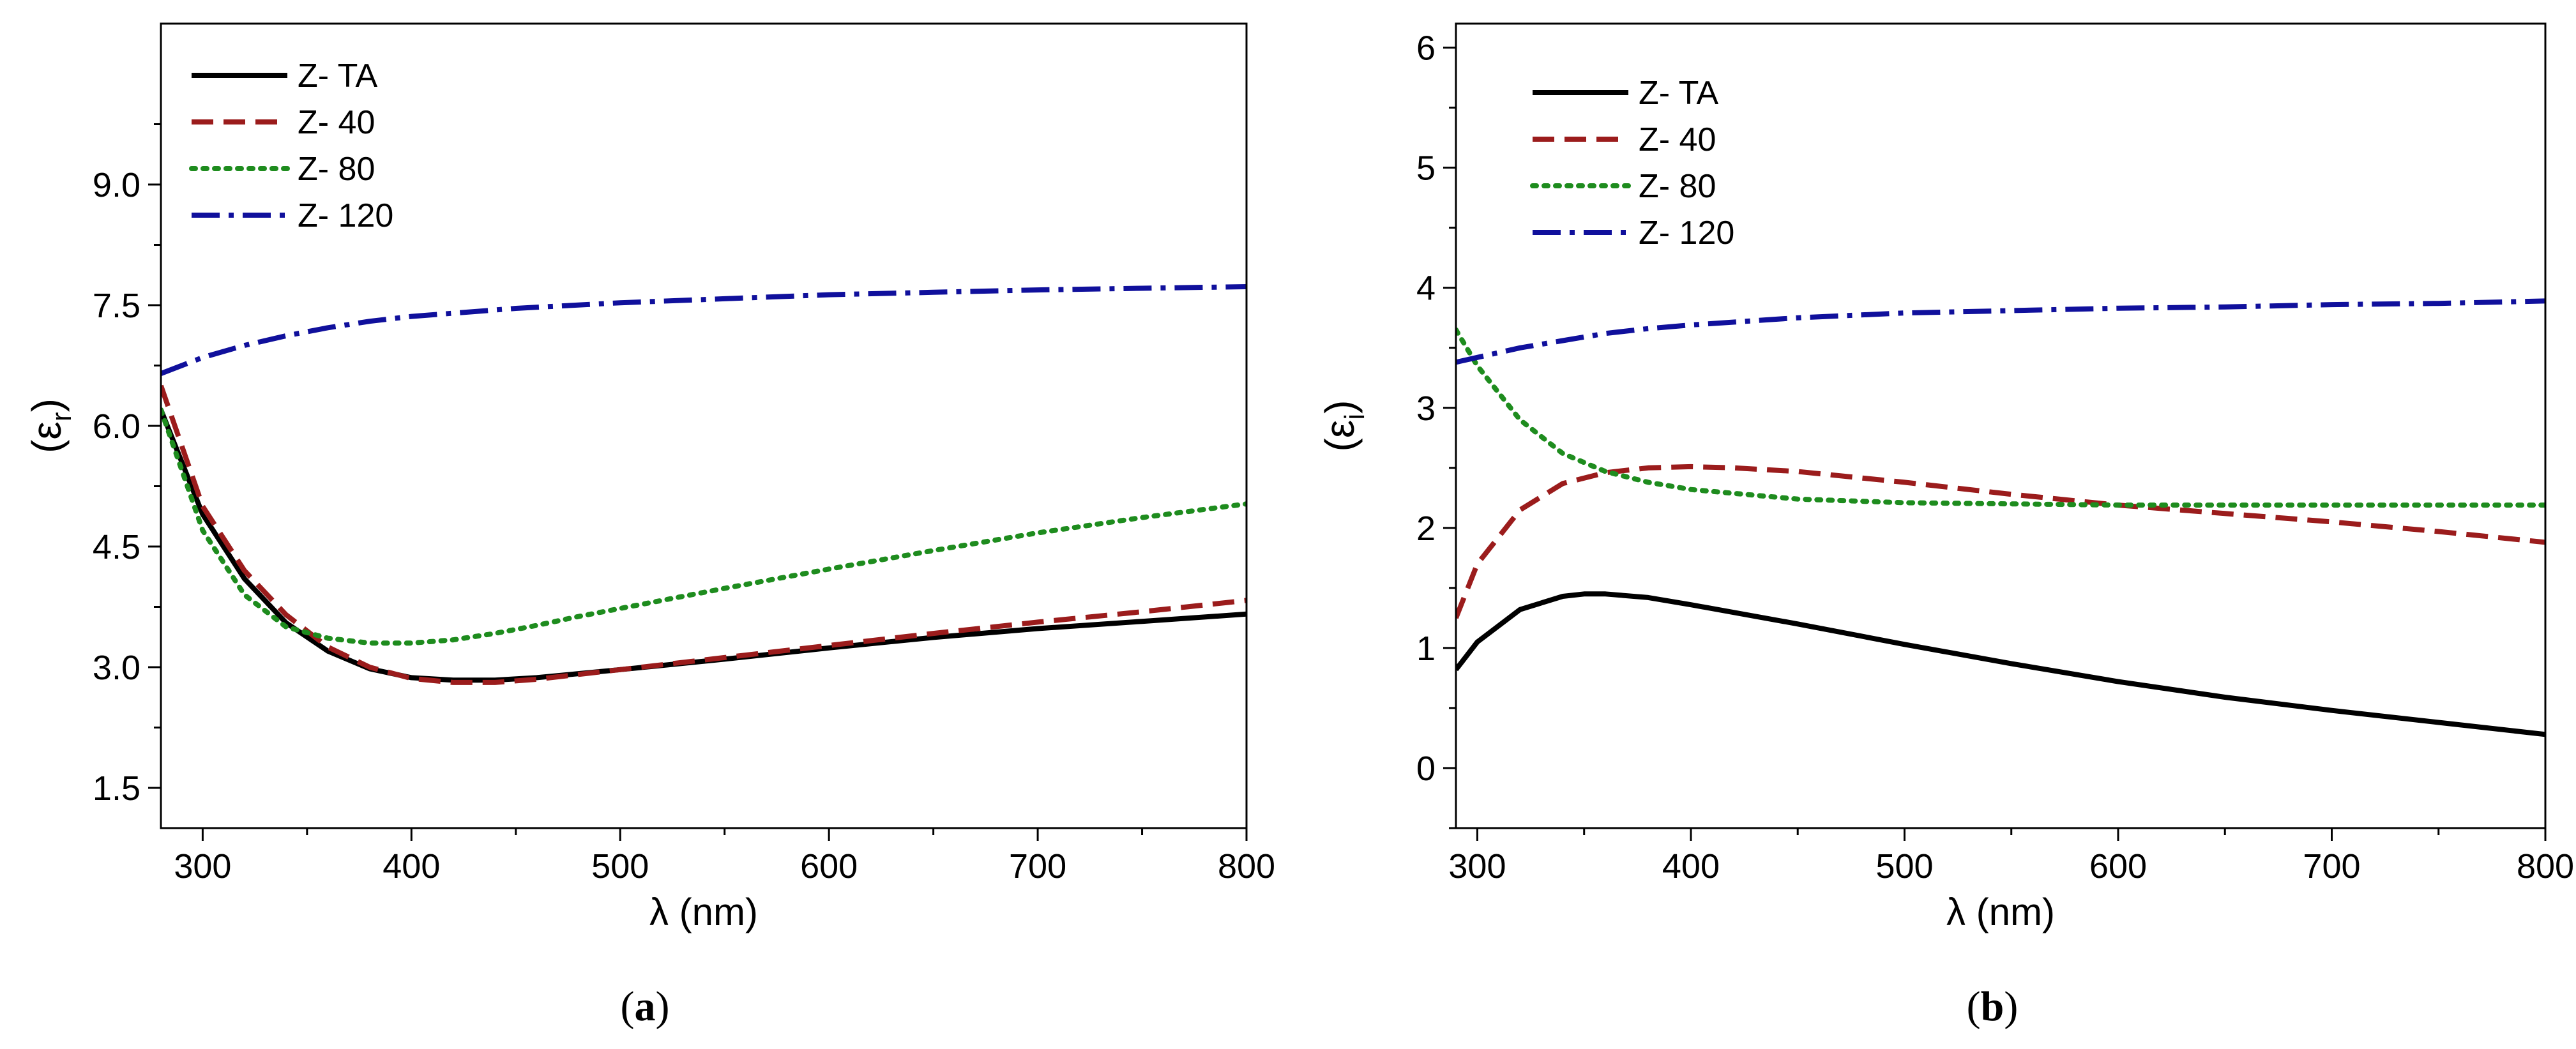 Image resolution: width=2576 pixels, height=1049 pixels. I want to click on y-tick-label: 1, so click(1426, 649).